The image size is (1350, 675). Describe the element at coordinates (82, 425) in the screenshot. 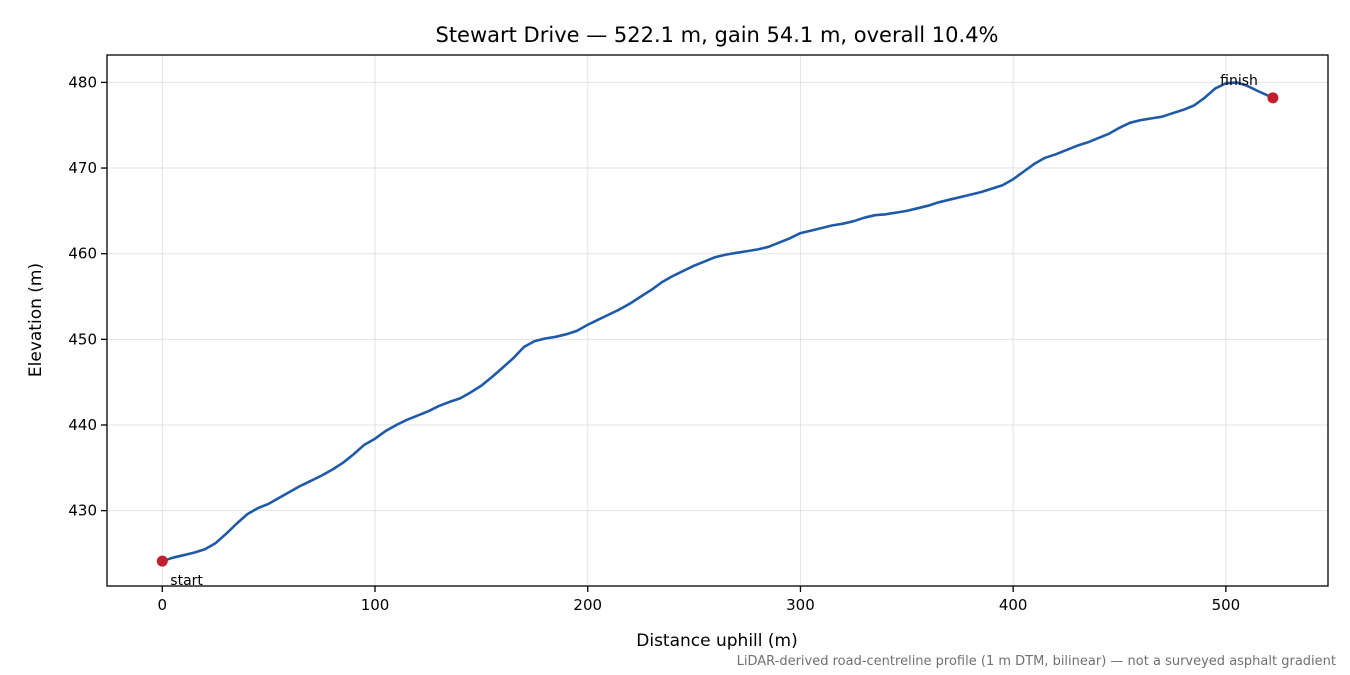

I see `y-tick-label: 440` at that location.